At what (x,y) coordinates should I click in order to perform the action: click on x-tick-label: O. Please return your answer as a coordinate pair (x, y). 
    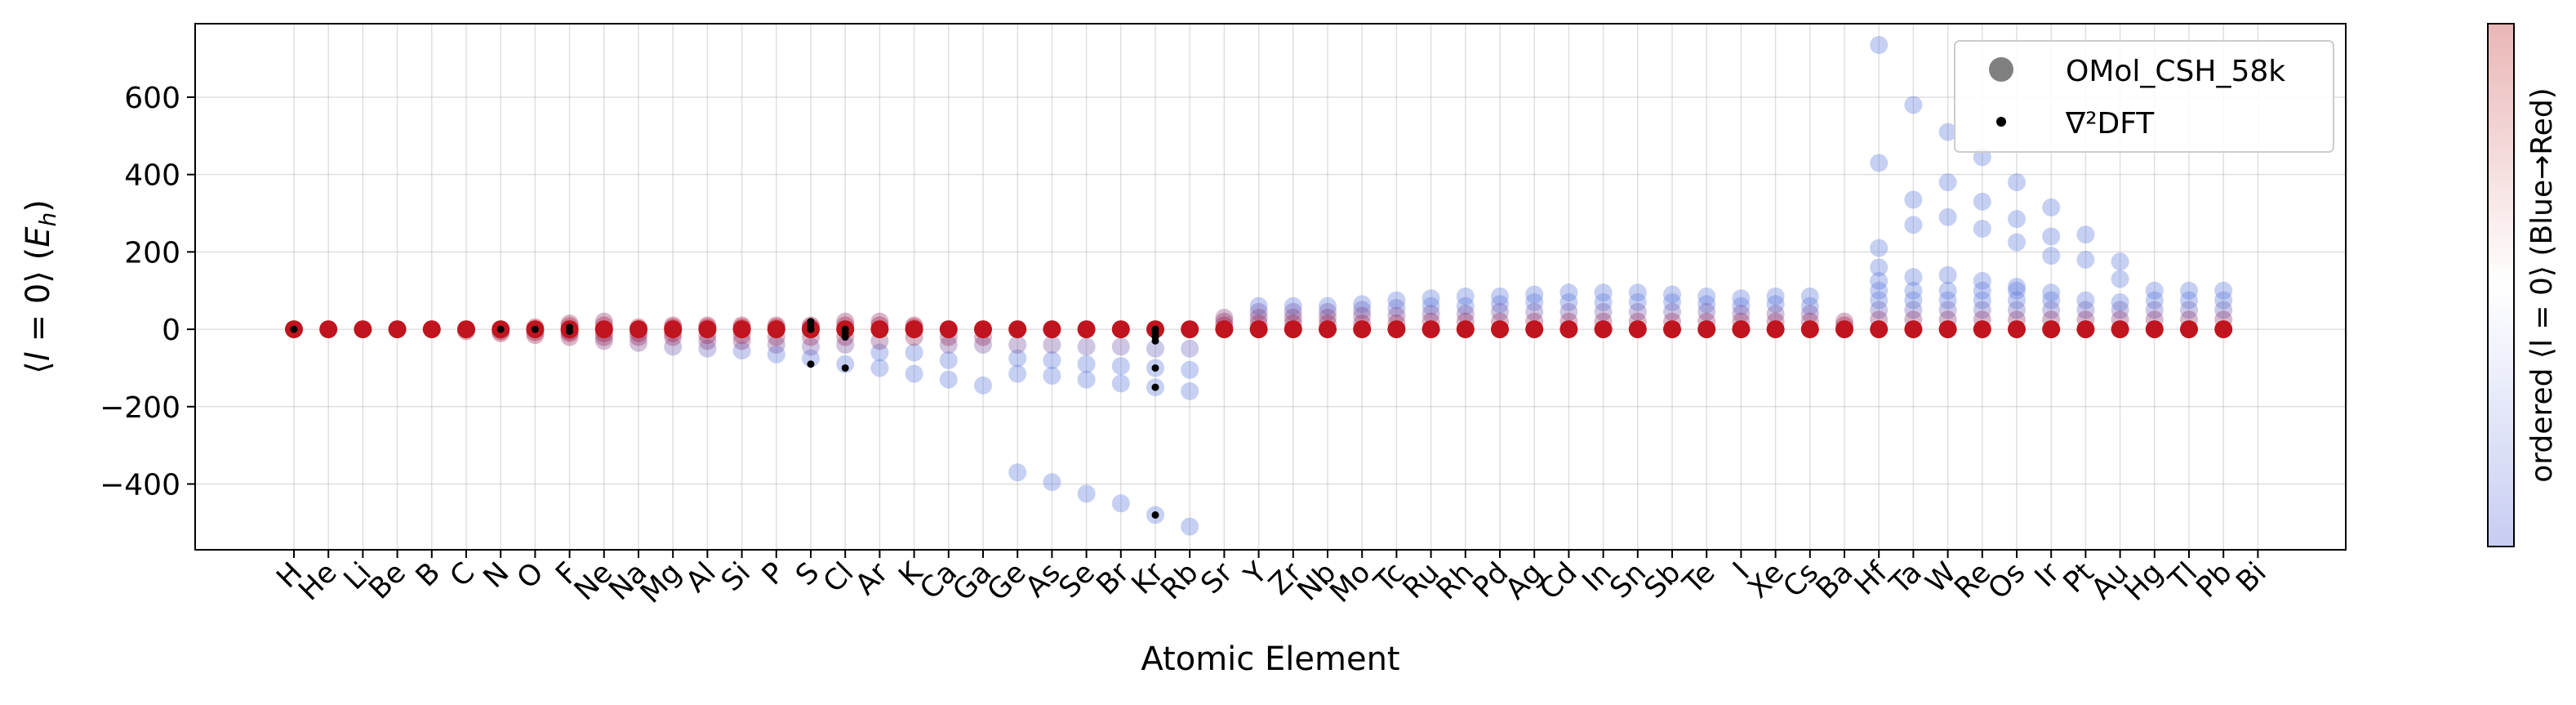
    Looking at the image, I should click on (530, 576).